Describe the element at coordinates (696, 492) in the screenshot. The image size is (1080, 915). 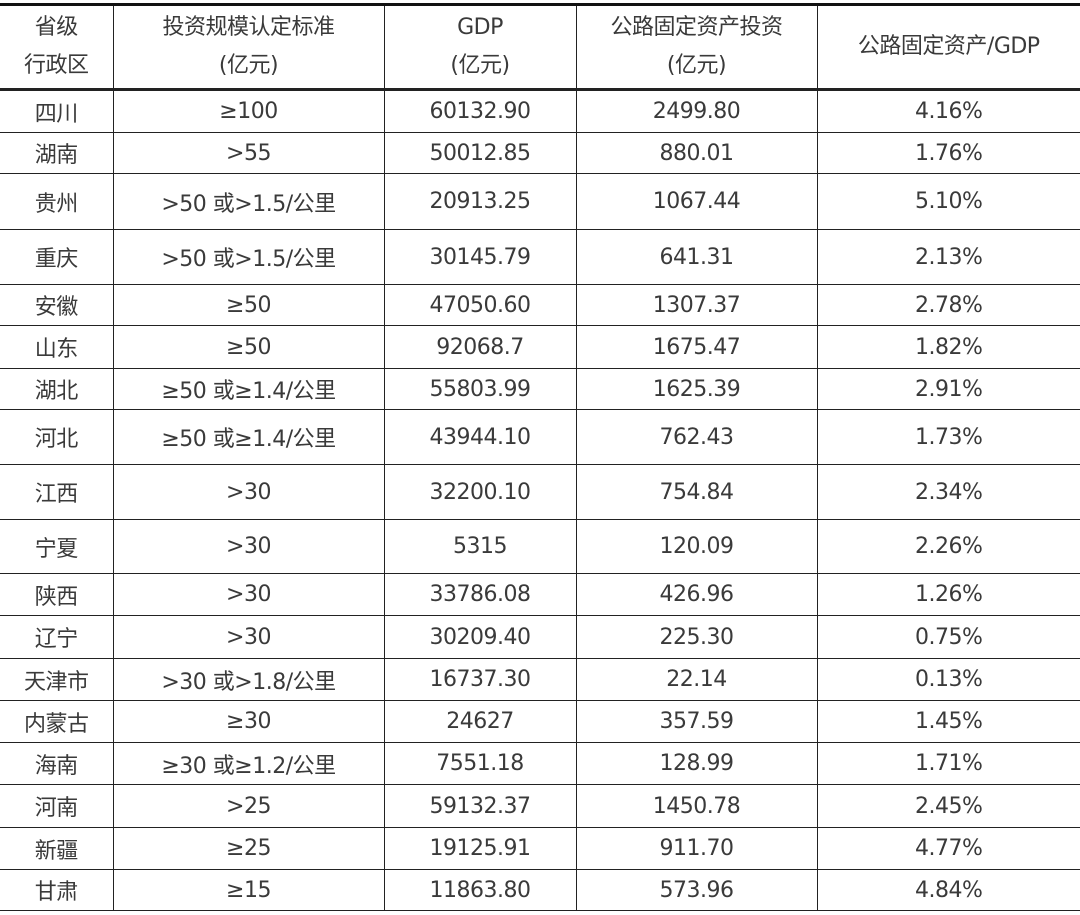
I see `cell-highway-investment: 754.84` at that location.